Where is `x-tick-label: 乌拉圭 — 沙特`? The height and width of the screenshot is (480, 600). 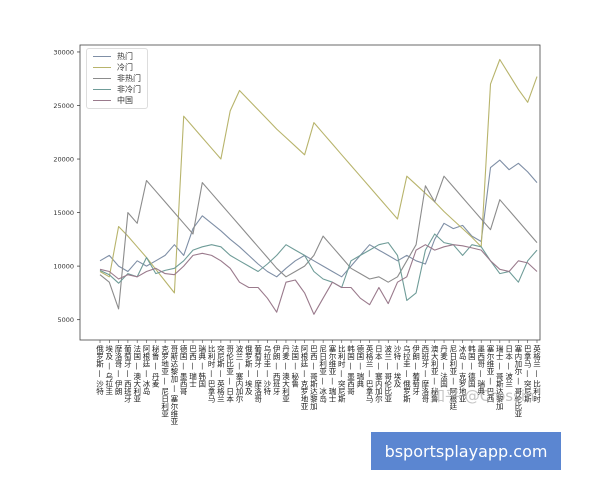 x-tick-label: 乌拉圭 — 沙特 is located at coordinates (267, 369).